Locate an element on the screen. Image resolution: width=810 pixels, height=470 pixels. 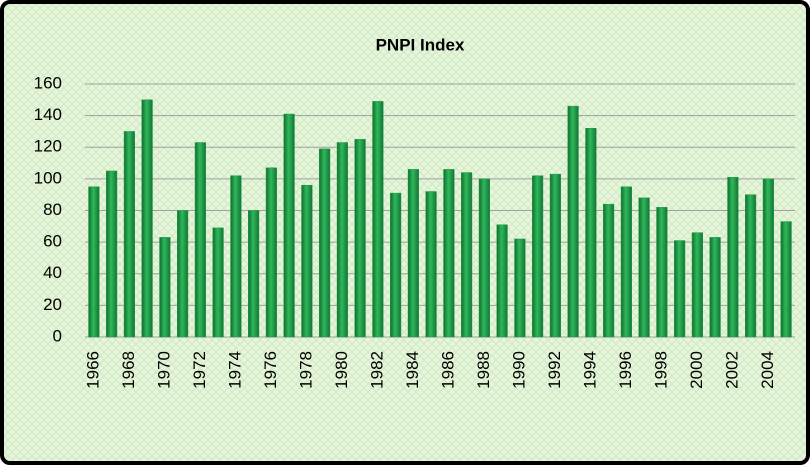
x-tick-label: 1978 is located at coordinates (305, 370).